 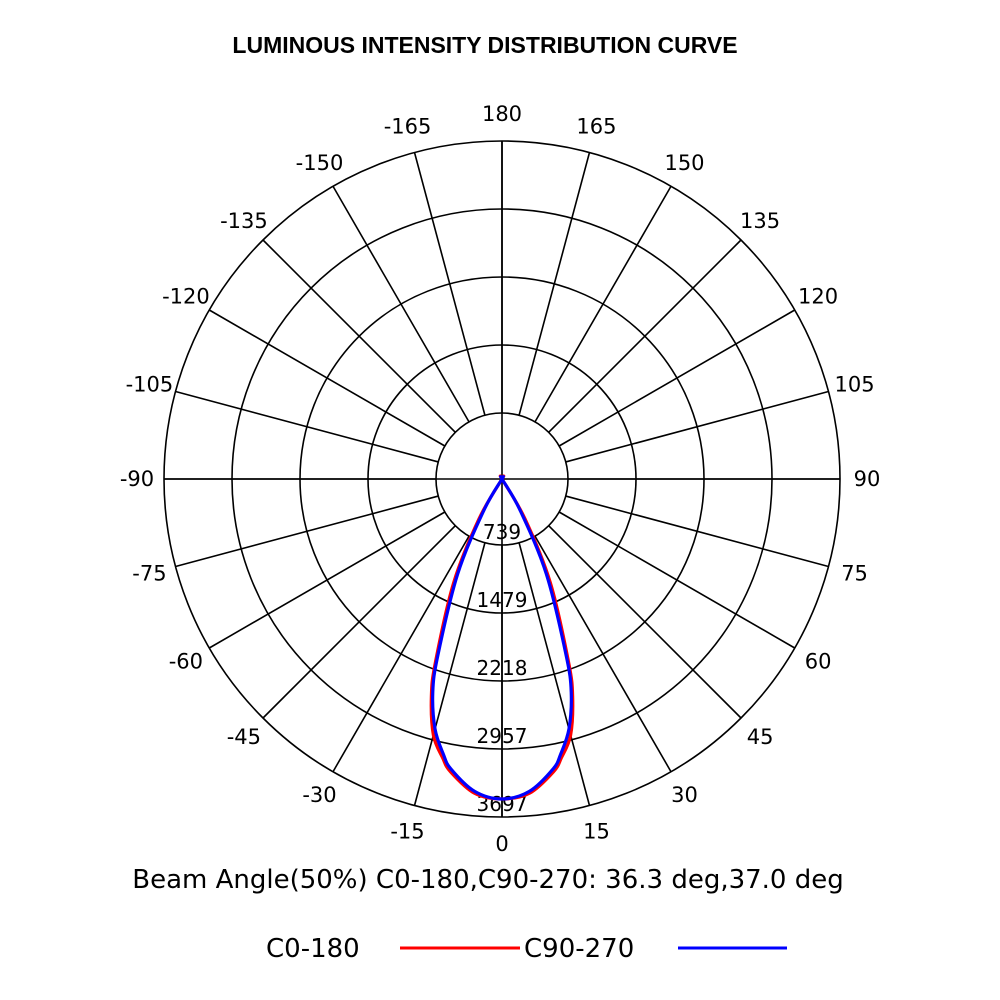 I want to click on angle-tick-label: 0, so click(x=501, y=844).